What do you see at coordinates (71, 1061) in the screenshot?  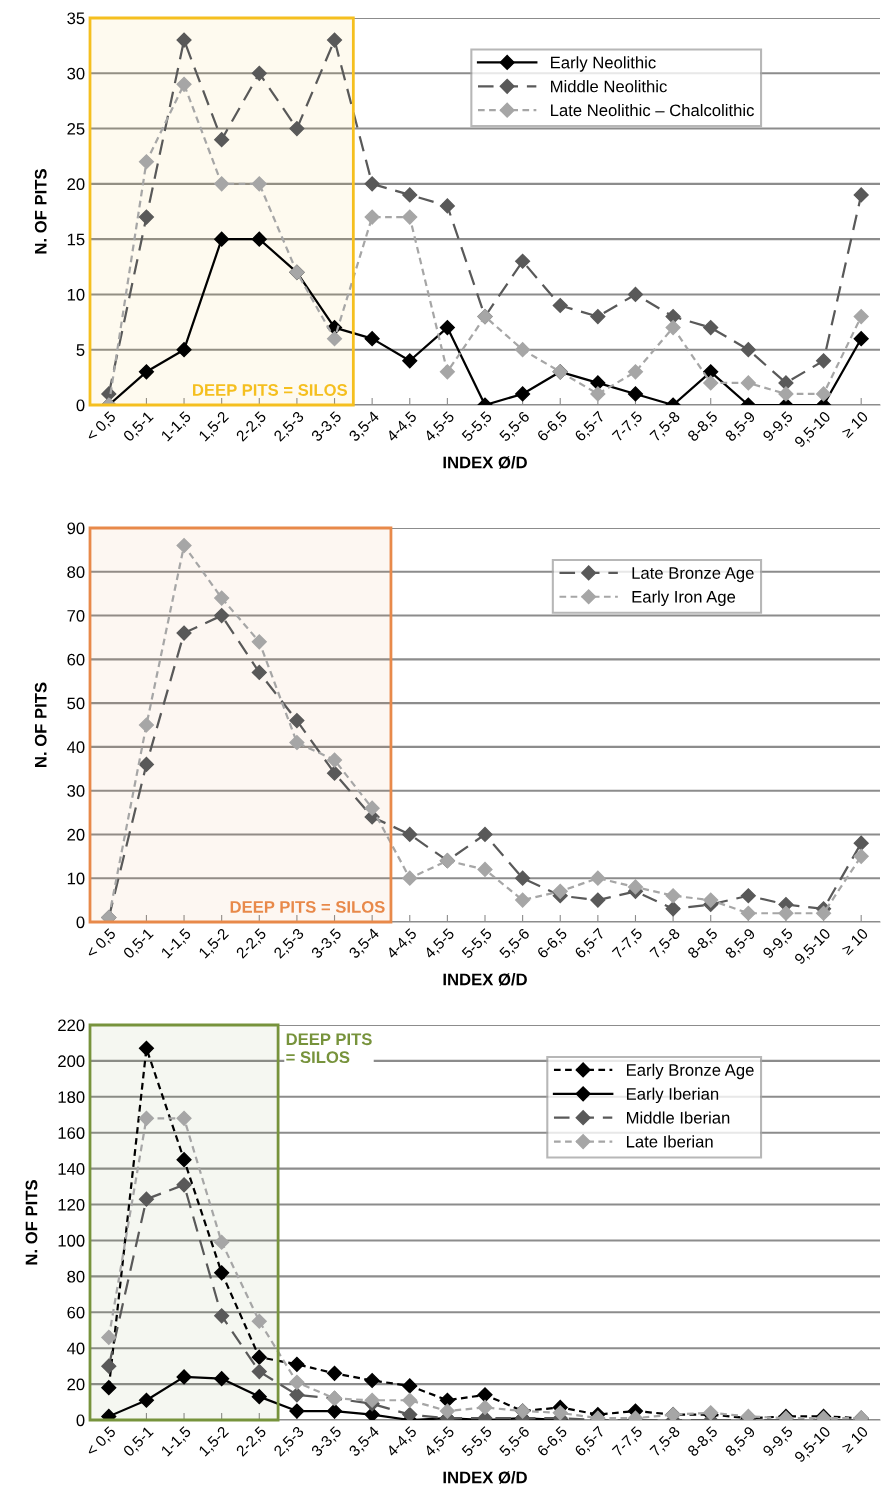 I see `y-tick-label: 200` at bounding box center [71, 1061].